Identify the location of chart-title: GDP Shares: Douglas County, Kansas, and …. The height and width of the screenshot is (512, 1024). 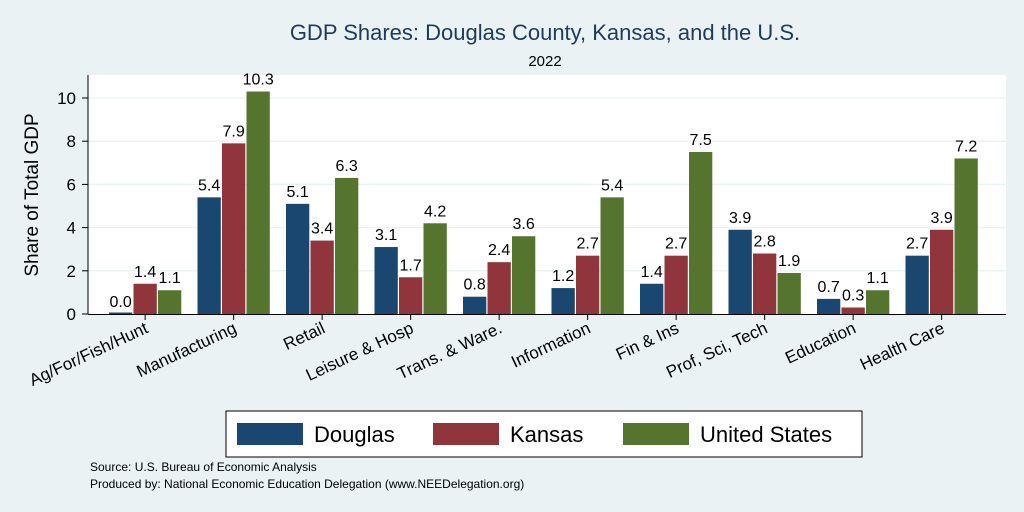
(545, 32).